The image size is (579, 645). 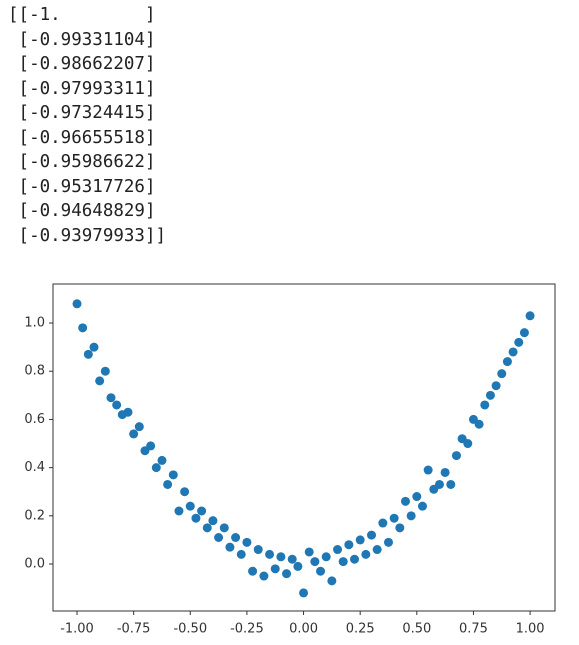 I want to click on console-line: [-0.96655518], so click(x=82, y=137).